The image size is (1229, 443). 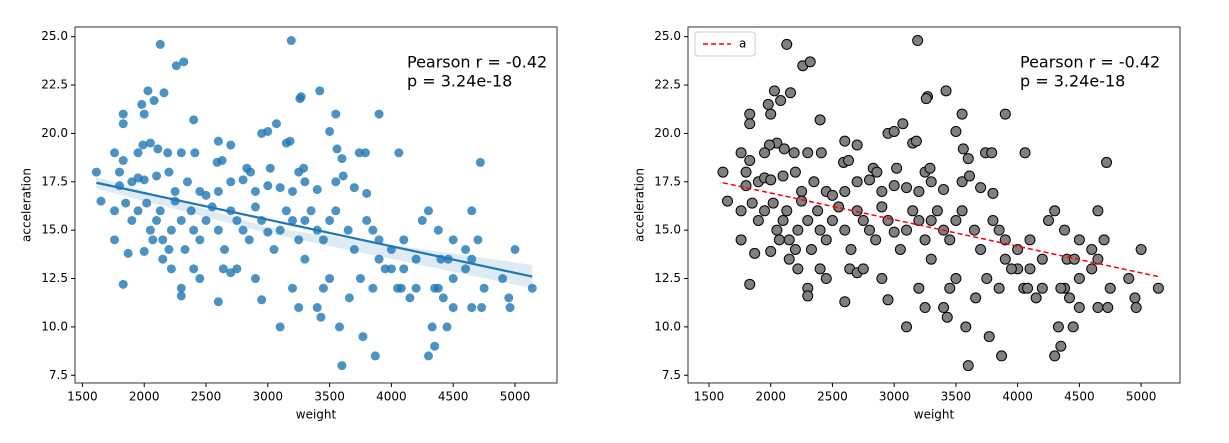 I want to click on legend-label: a, so click(x=742, y=44).